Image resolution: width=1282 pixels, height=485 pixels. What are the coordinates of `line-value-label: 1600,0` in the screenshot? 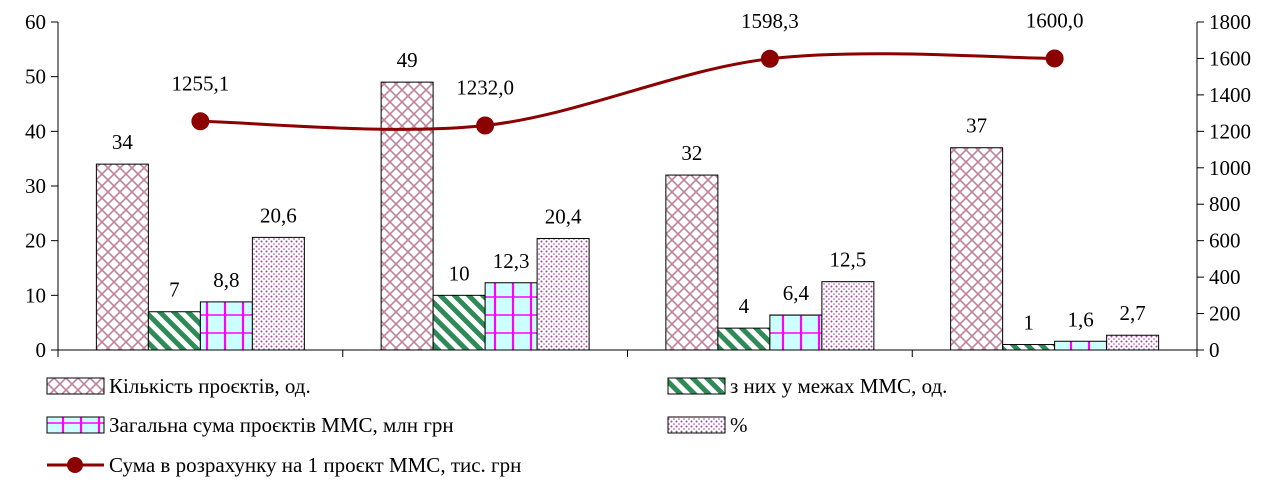 It's located at (1055, 20).